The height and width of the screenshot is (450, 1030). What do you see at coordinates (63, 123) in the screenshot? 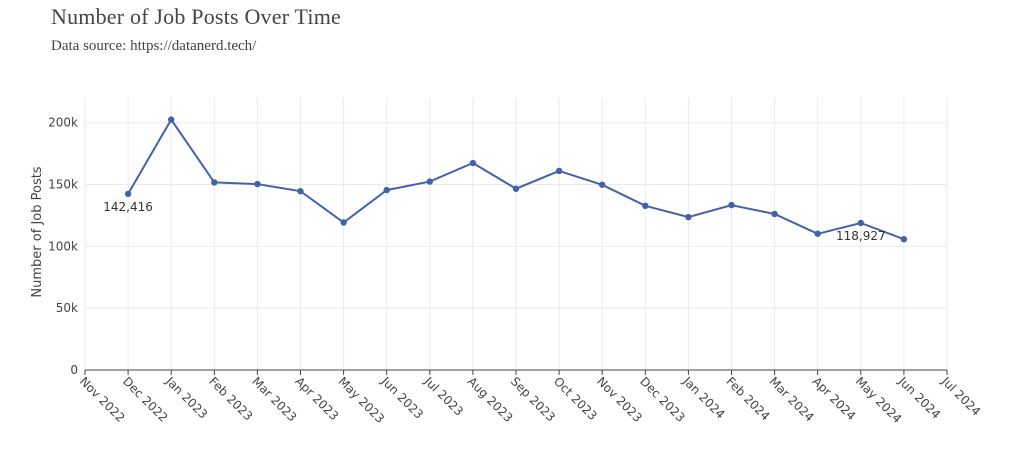
I see `y-tick-label: 200k` at bounding box center [63, 123].